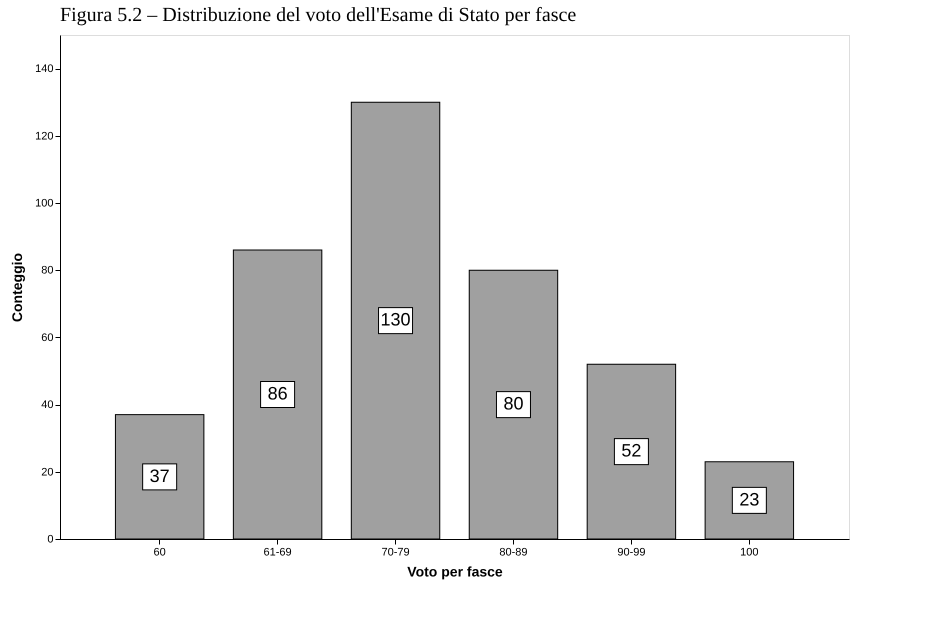 The height and width of the screenshot is (644, 946). What do you see at coordinates (47, 270) in the screenshot?
I see `y-tick-label: 80` at bounding box center [47, 270].